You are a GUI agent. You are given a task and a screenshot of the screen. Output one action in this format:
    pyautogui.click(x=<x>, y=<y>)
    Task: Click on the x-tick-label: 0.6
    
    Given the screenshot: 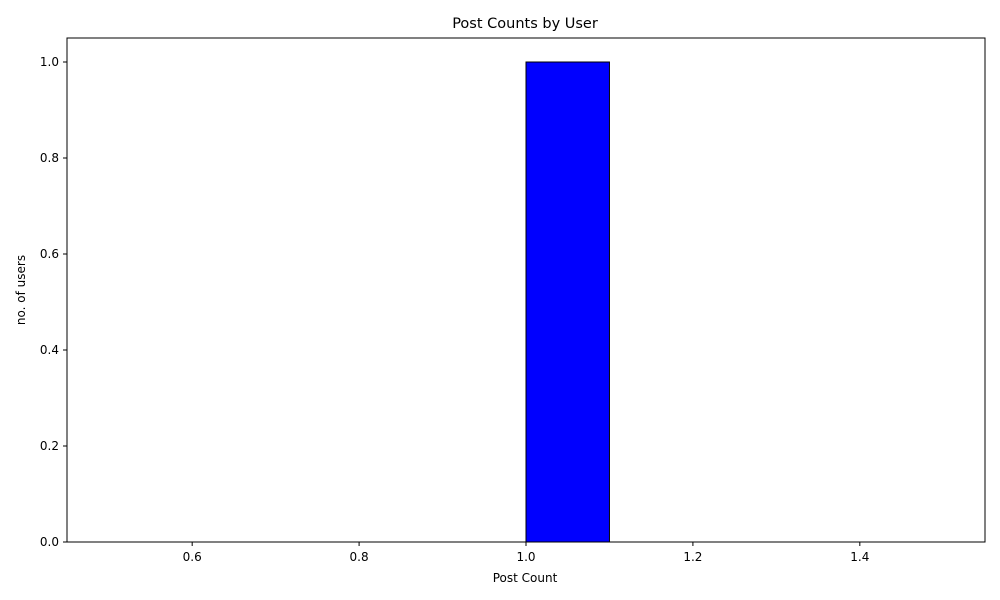 What is the action you would take?
    pyautogui.click(x=192, y=557)
    